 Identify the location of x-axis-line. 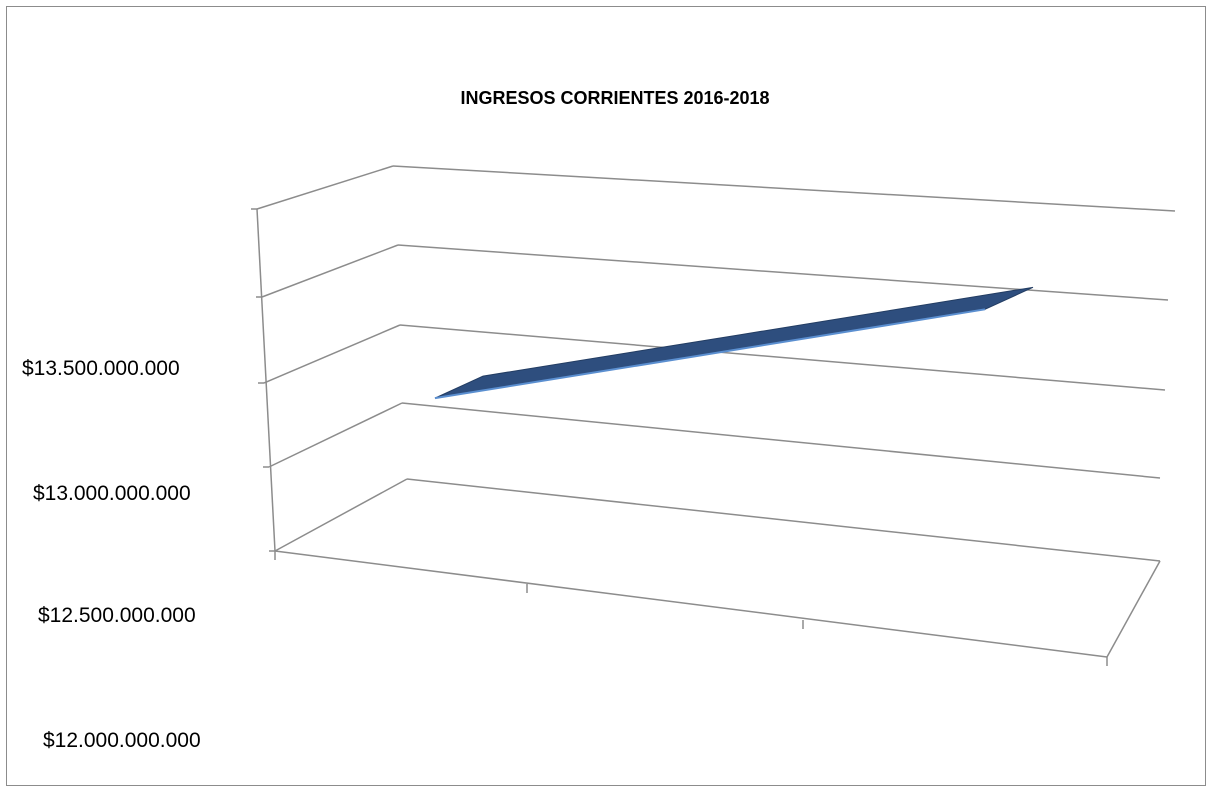
(691, 604).